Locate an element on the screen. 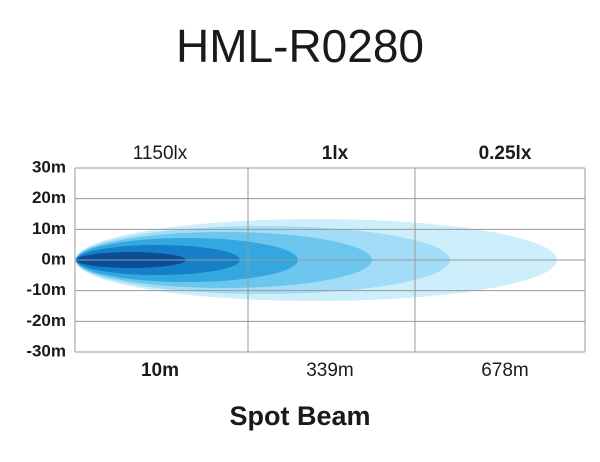  illuminance-label: 0.25lx is located at coordinates (505, 153).